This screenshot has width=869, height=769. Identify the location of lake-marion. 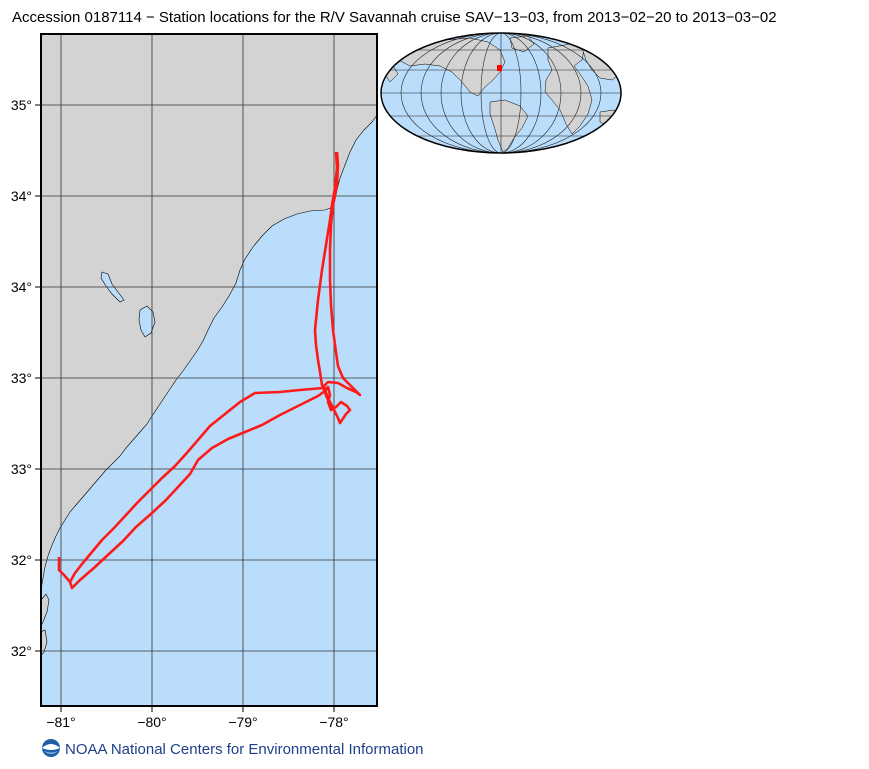
(147, 321).